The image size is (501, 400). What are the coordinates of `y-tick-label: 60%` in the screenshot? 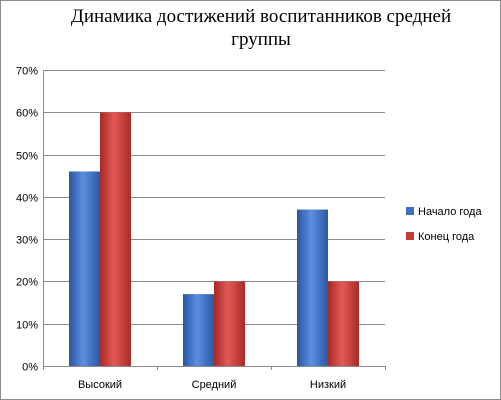 It's located at (27, 114).